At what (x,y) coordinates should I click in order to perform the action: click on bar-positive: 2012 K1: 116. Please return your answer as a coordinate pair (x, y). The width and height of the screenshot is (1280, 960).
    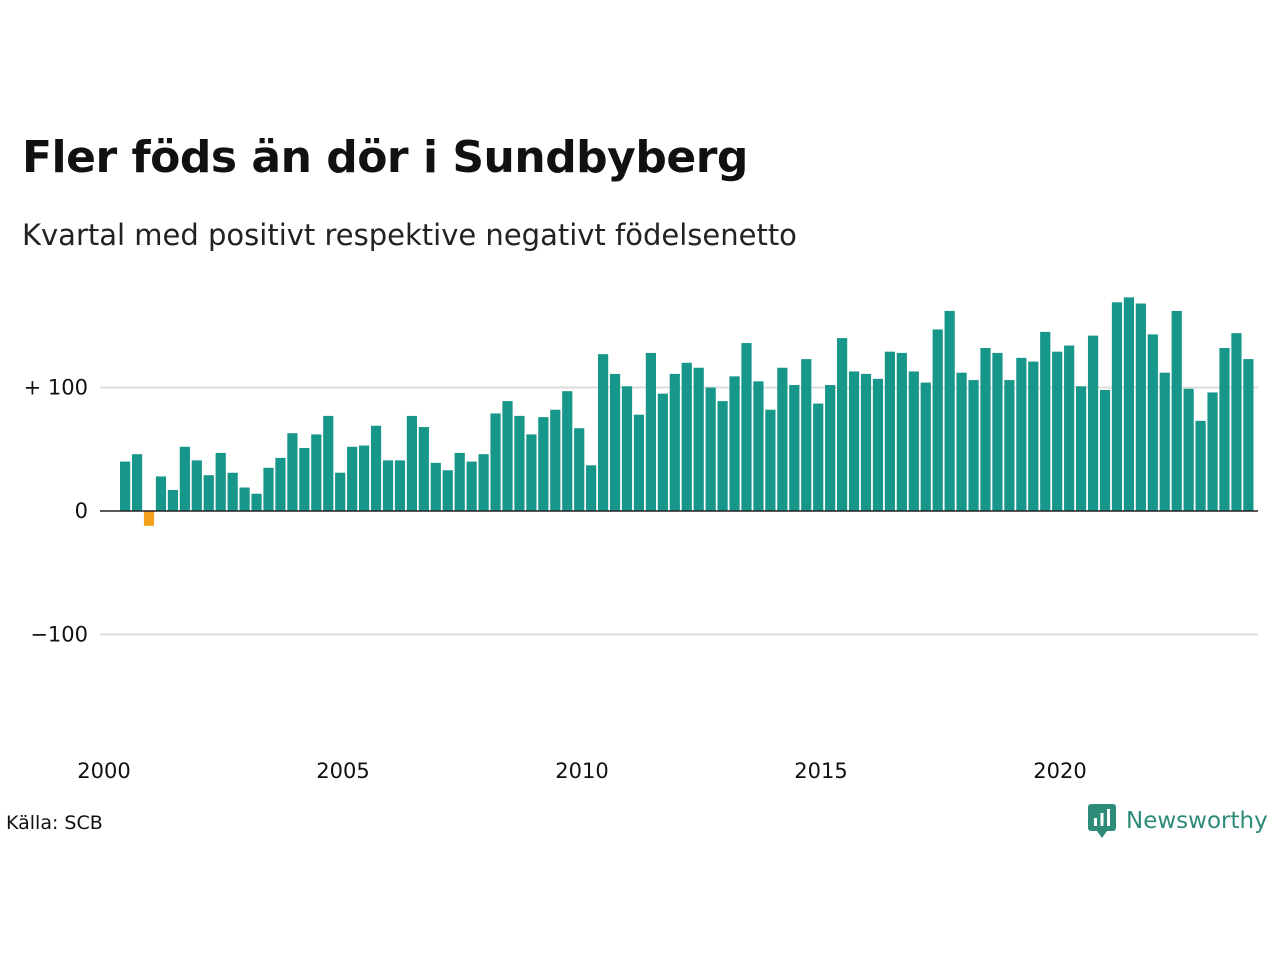
    Looking at the image, I should click on (698, 439).